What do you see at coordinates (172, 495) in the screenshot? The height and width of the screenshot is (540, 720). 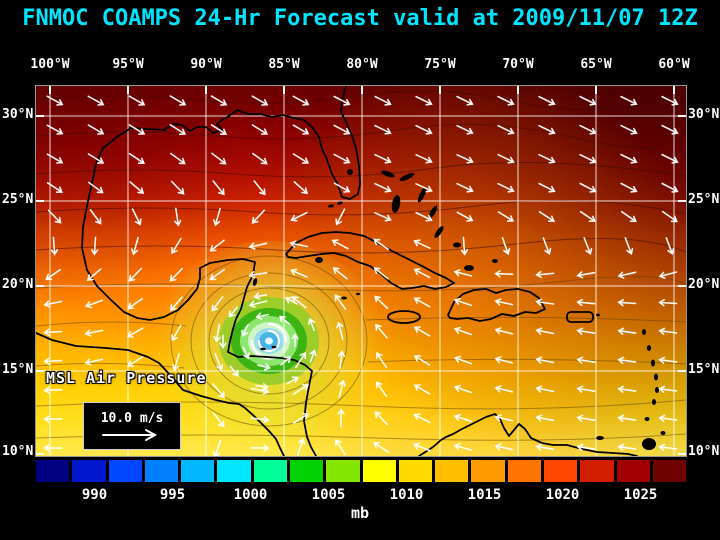 I see `colorbar-tick-label: 995` at bounding box center [172, 495].